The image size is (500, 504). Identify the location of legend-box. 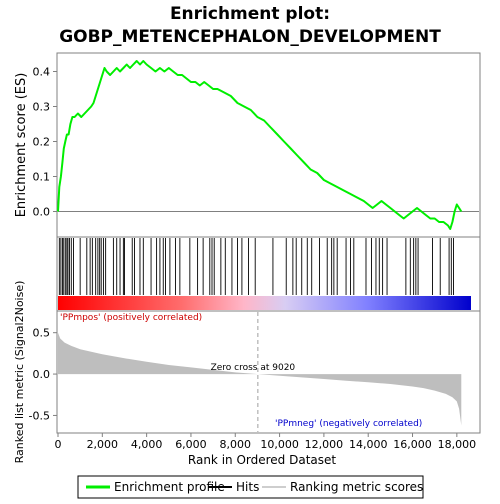
(250, 487).